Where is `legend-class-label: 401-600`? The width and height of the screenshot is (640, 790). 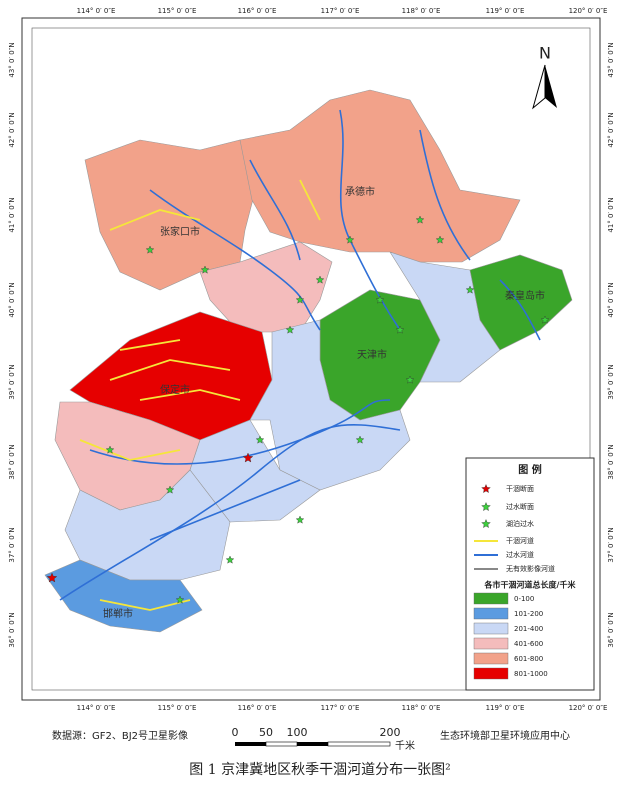 legend-class-label: 401-600 is located at coordinates (528, 644).